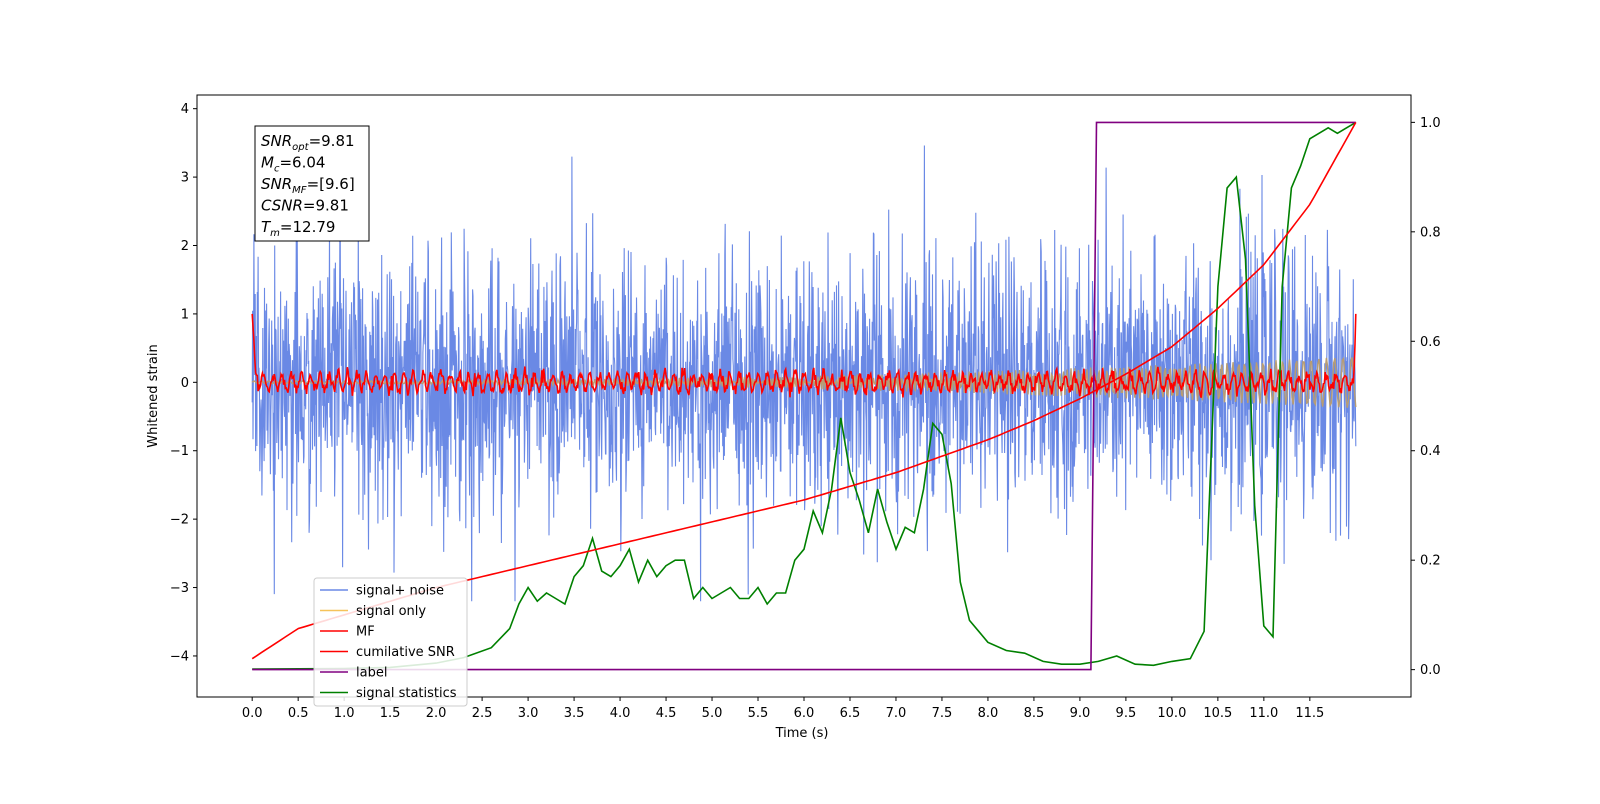 The image size is (1600, 804). Describe the element at coordinates (185, 109) in the screenshot. I see `y-tick-label: 4` at that location.